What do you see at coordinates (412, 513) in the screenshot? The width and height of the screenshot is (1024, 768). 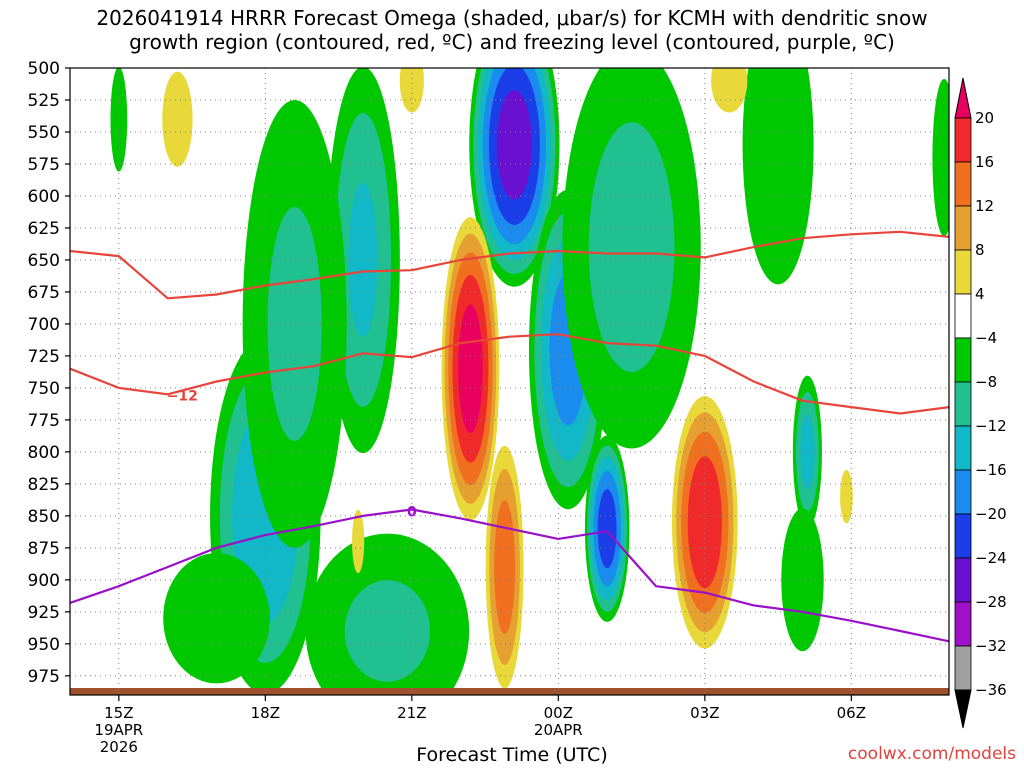 I see `freezing-level-label: 0` at bounding box center [412, 513].